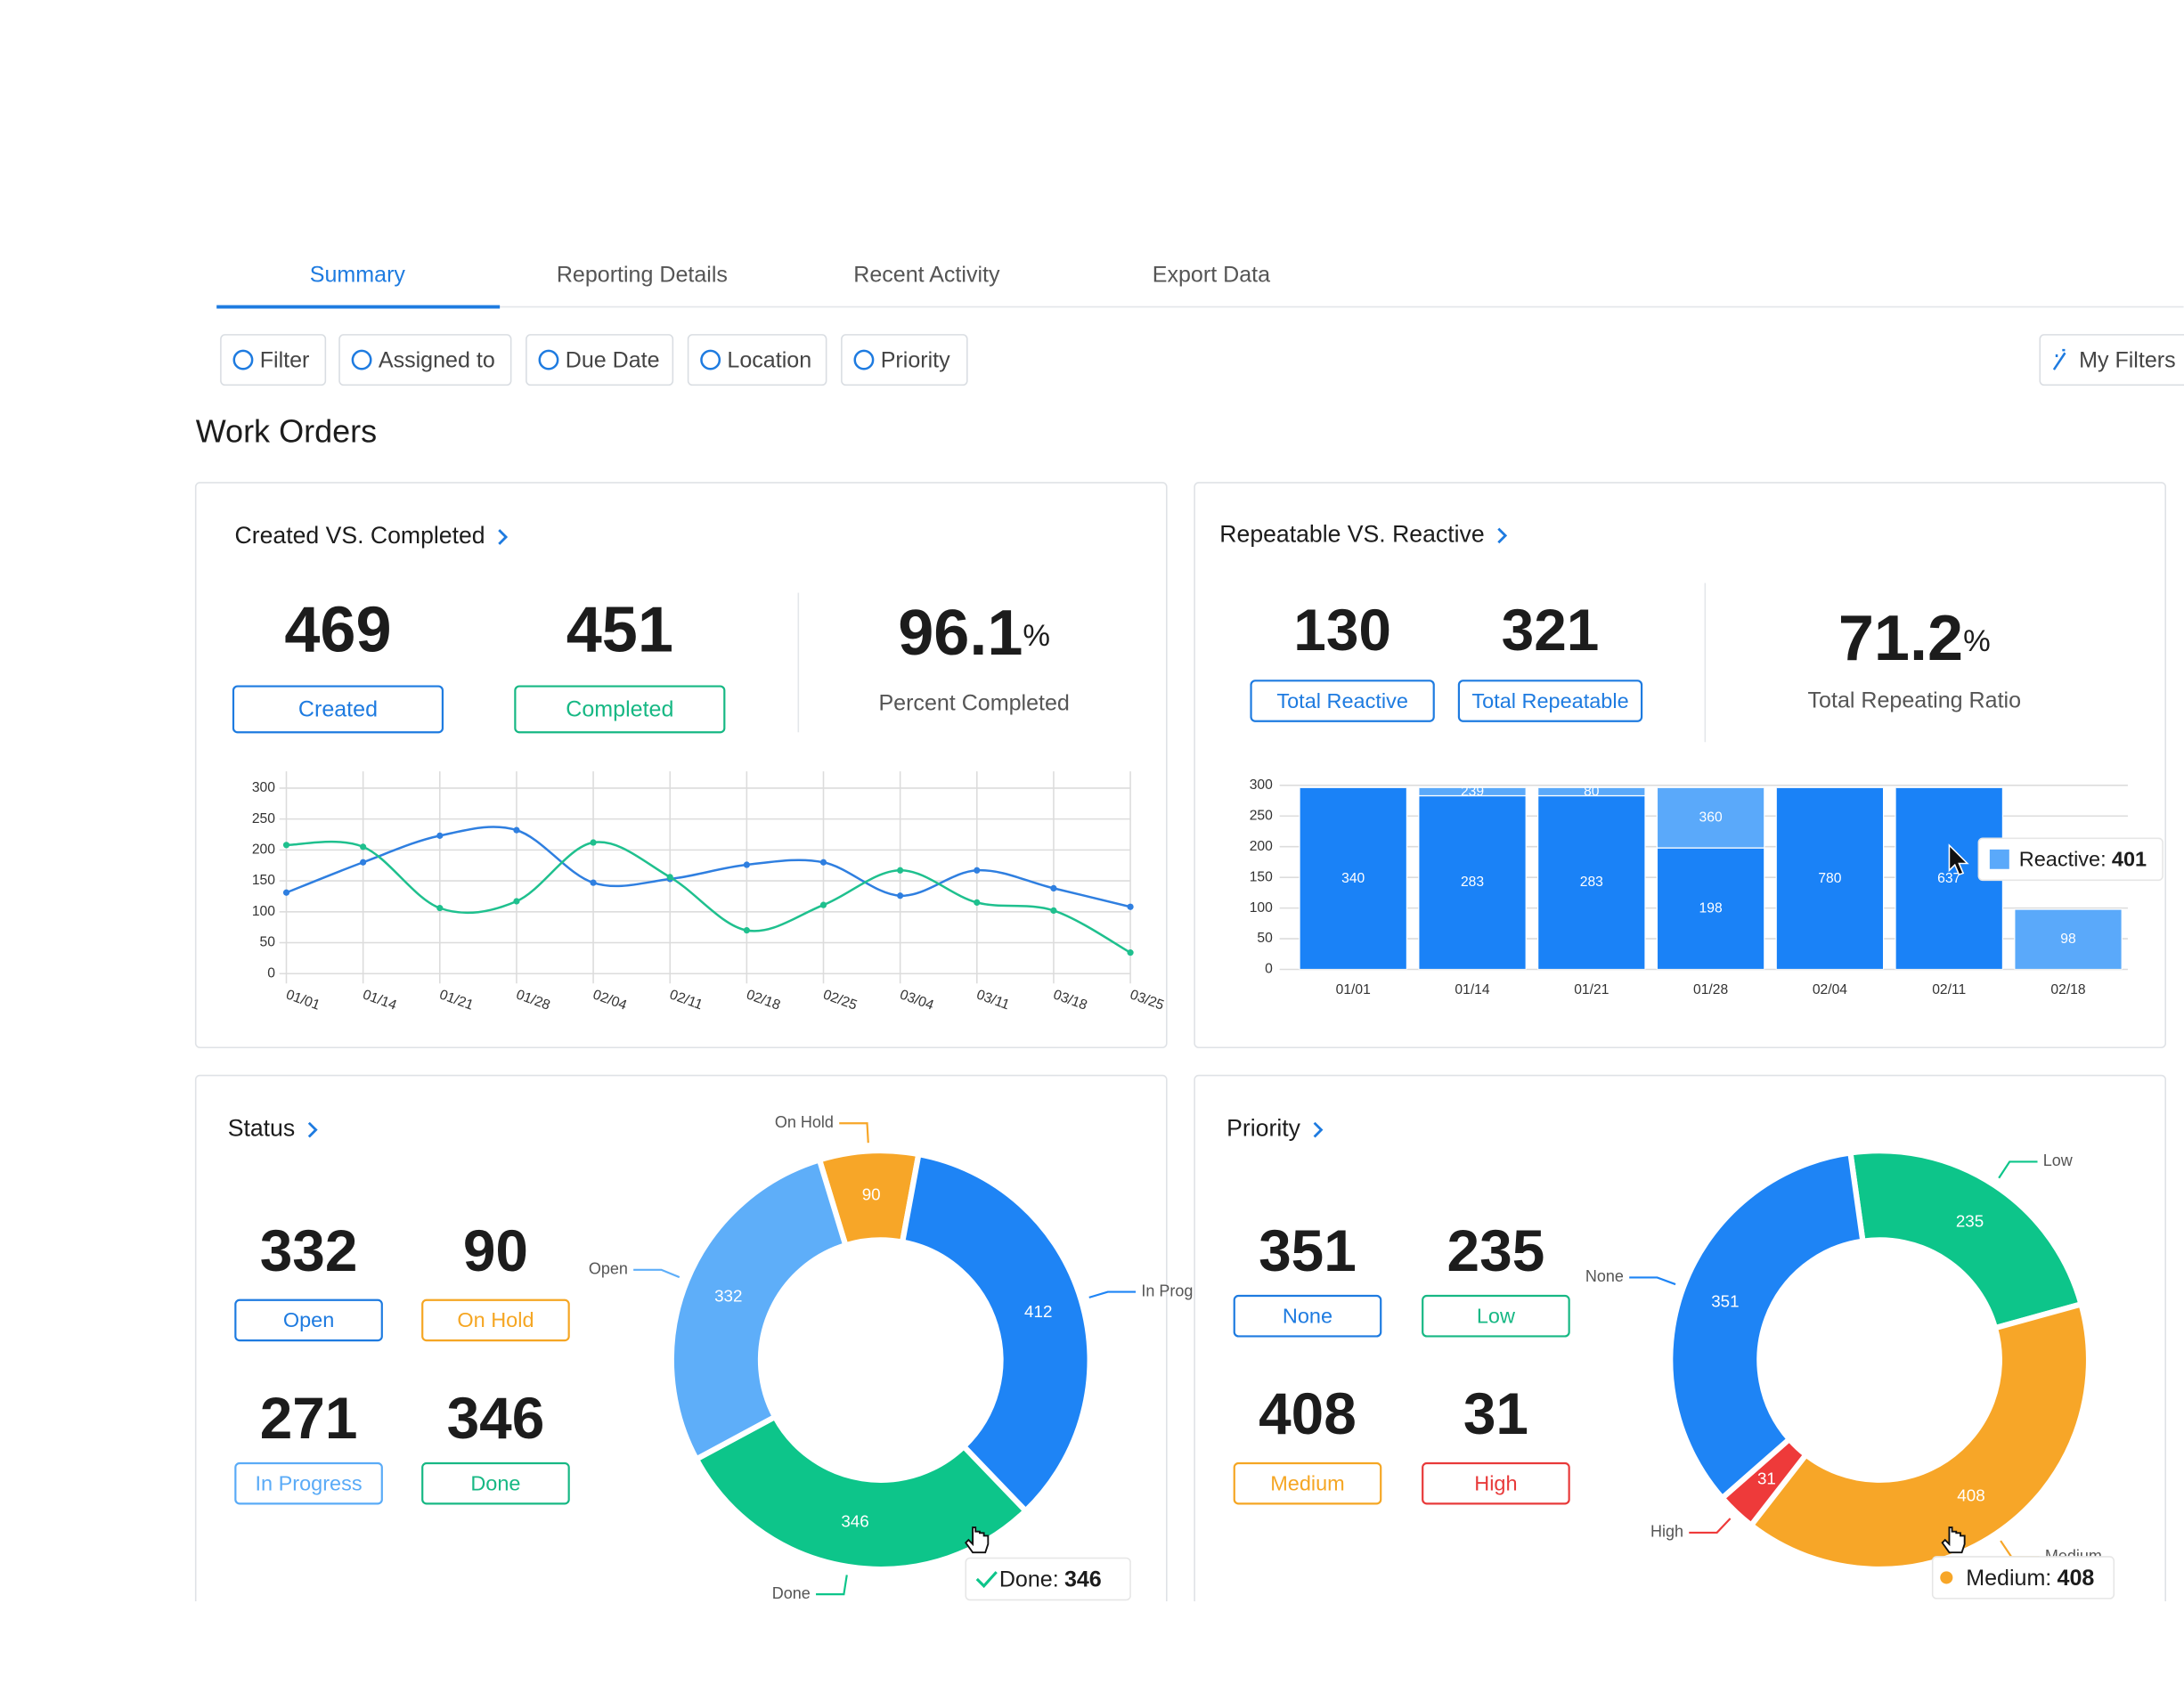 The height and width of the screenshot is (1685, 2184). Describe the element at coordinates (358, 275) in the screenshot. I see `tab: Summary` at that location.